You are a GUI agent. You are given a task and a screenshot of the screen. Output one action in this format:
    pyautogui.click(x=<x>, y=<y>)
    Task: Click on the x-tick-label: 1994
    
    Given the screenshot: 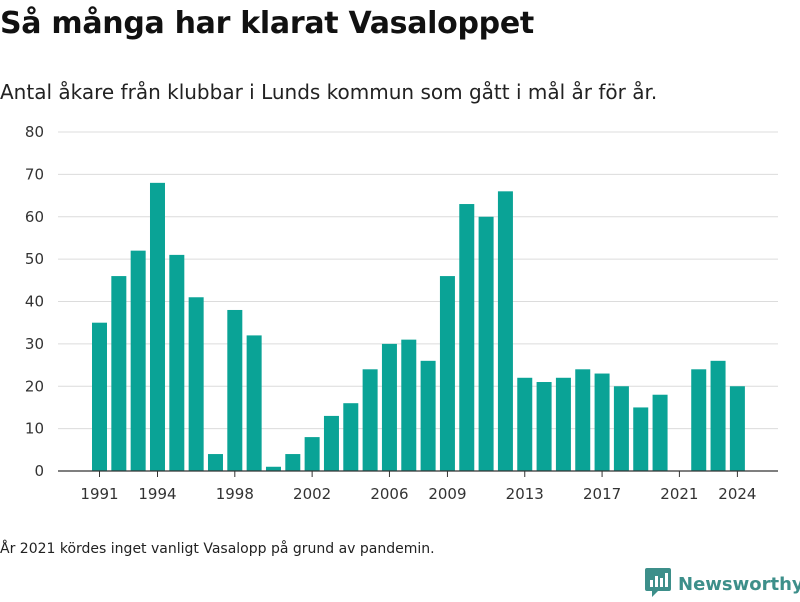 What is the action you would take?
    pyautogui.click(x=157, y=494)
    